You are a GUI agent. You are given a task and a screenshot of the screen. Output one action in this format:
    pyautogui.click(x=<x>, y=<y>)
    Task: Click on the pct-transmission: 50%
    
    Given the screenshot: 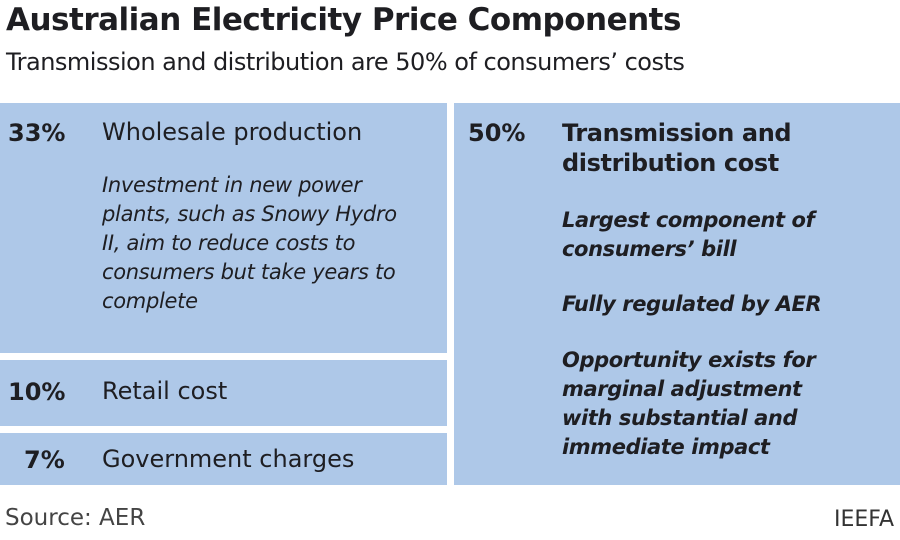 What is the action you would take?
    pyautogui.click(x=497, y=133)
    